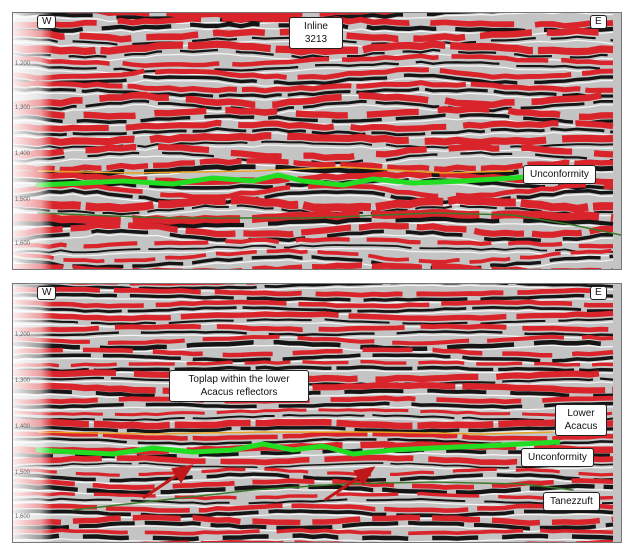 This screenshot has width=632, height=553. Describe the element at coordinates (168, 482) in the screenshot. I see `toplap-arrow` at that location.